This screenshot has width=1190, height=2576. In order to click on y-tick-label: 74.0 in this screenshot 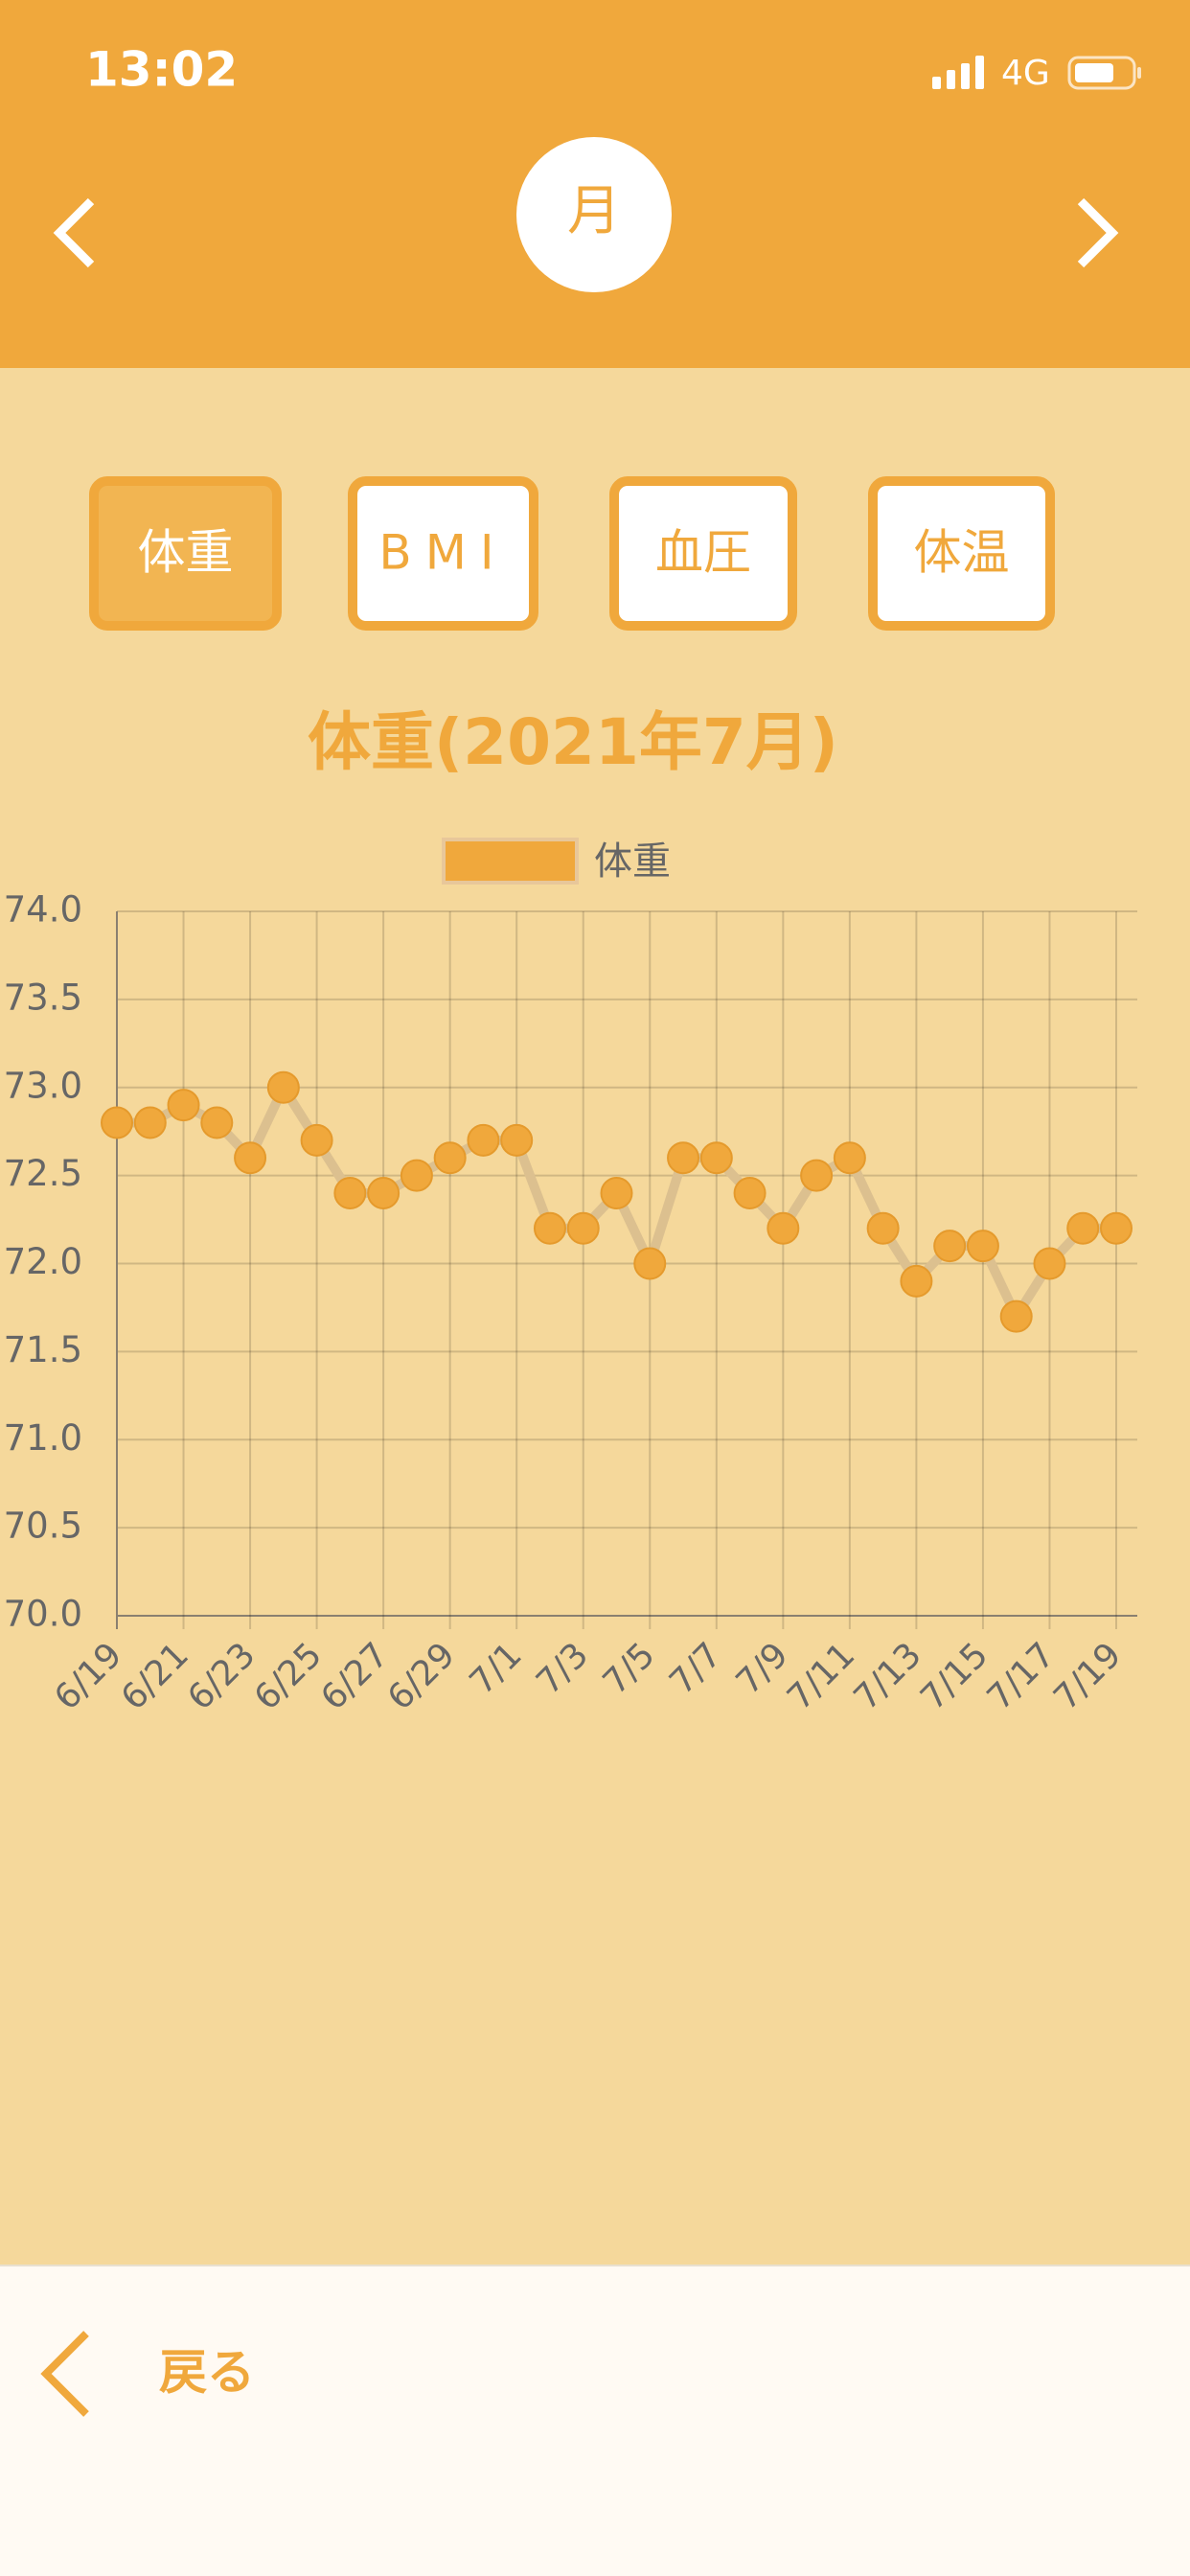, I will do `click(43, 910)`.